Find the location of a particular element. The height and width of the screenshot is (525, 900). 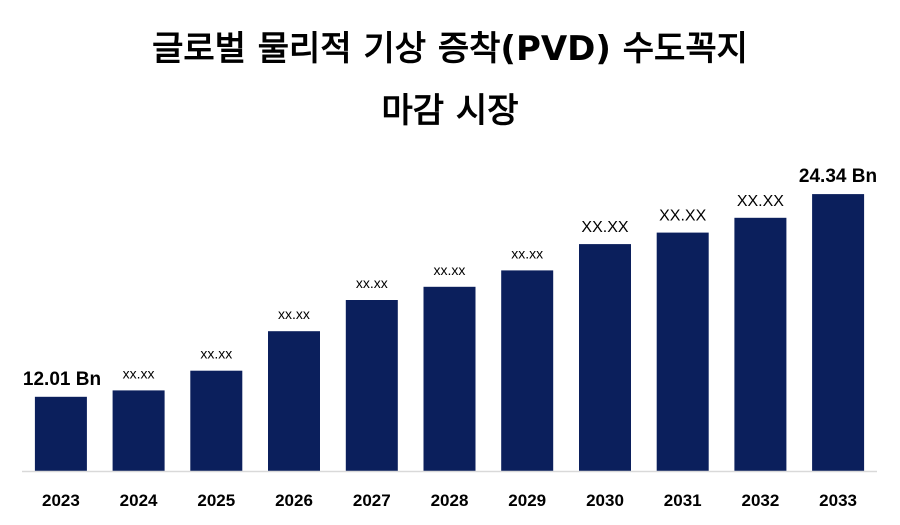

bar-2025 is located at coordinates (216, 420).